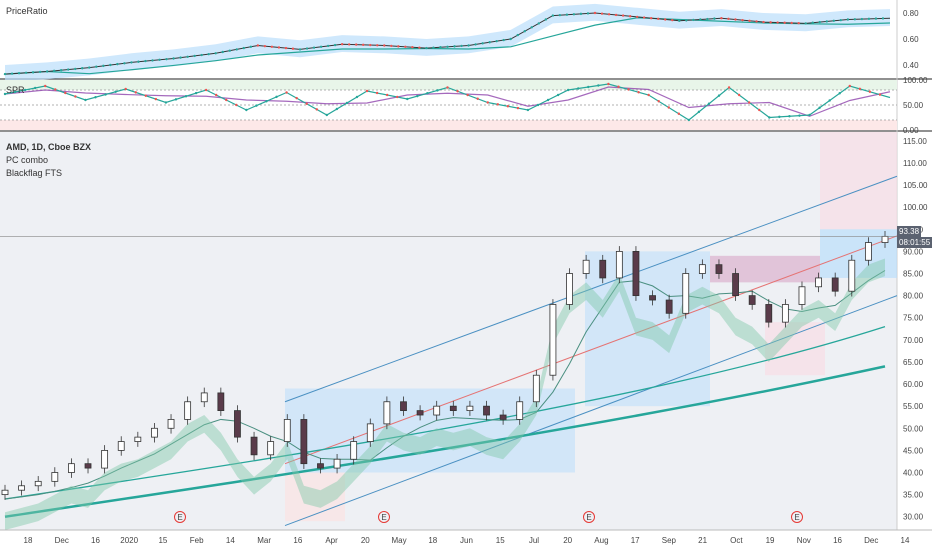 This screenshot has height=555, width=932. I want to click on x-tick: 16, so click(297, 540).